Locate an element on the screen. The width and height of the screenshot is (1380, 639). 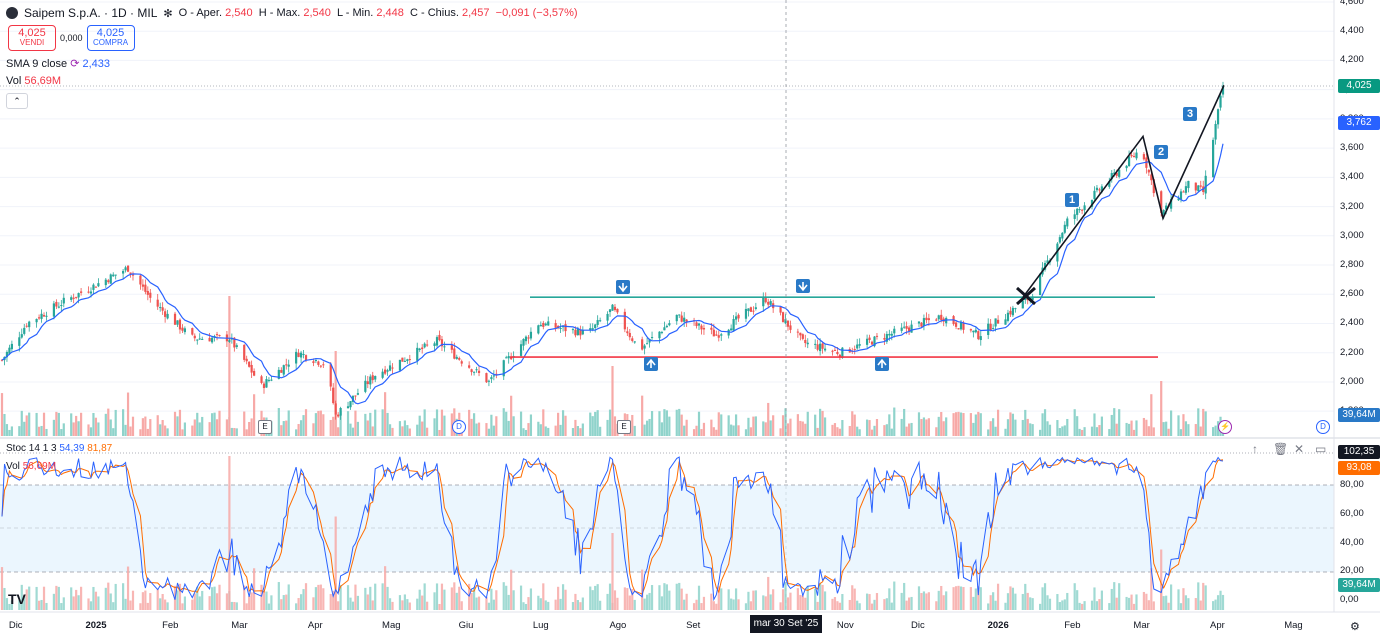
arrow-down-icon is located at coordinates (623, 287).